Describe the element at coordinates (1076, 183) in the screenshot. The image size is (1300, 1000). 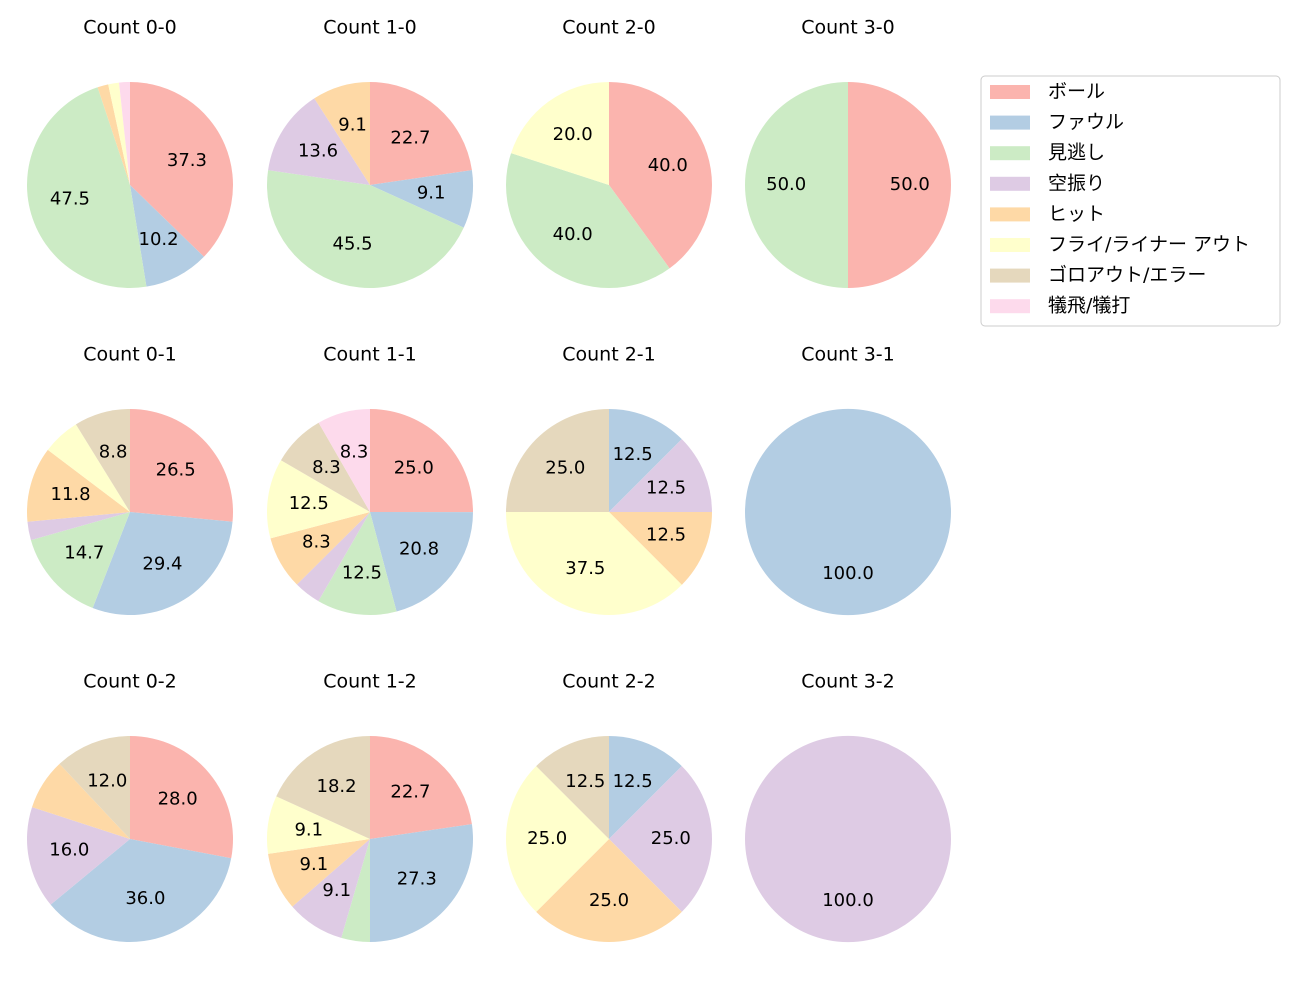
I see `legend-label: 空振り` at that location.